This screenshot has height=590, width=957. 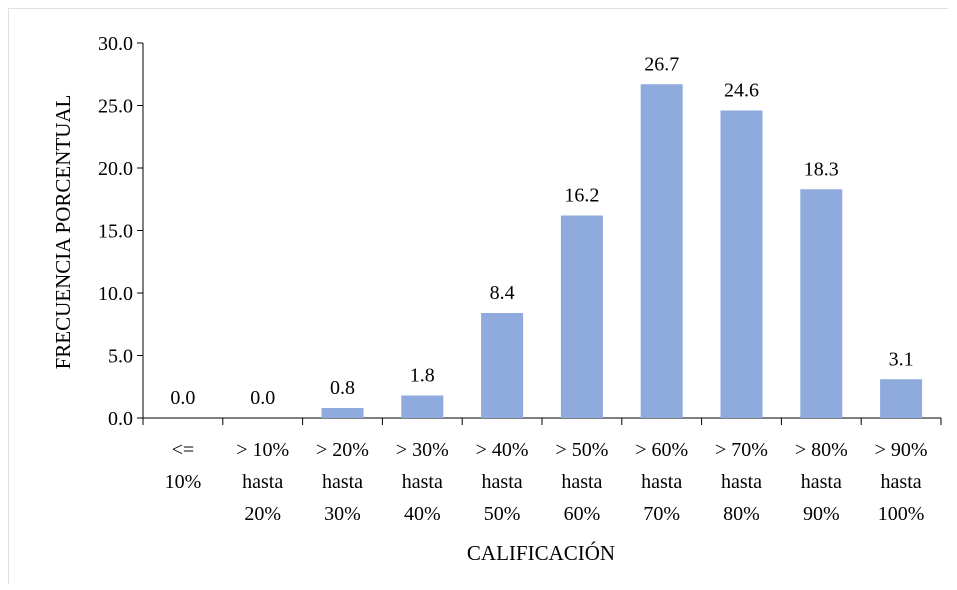 What do you see at coordinates (120, 357) in the screenshot?
I see `y-tick-label: 5.0` at bounding box center [120, 357].